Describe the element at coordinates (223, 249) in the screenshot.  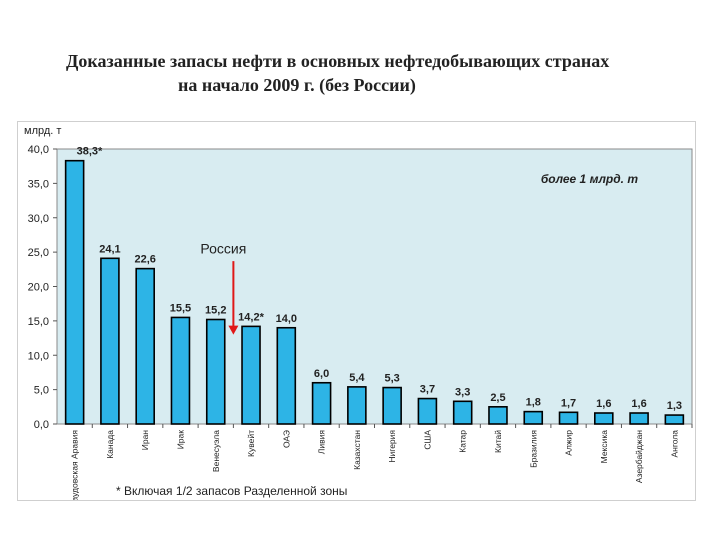
I see `russia-label: Россия` at that location.